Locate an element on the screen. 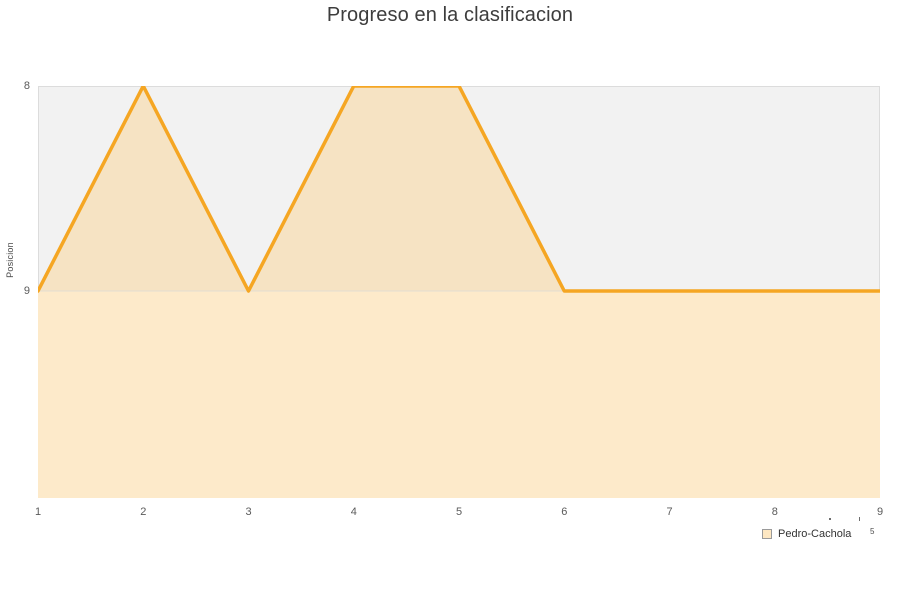 The image size is (900, 600). x-axis-tick-label: 6 is located at coordinates (564, 512).